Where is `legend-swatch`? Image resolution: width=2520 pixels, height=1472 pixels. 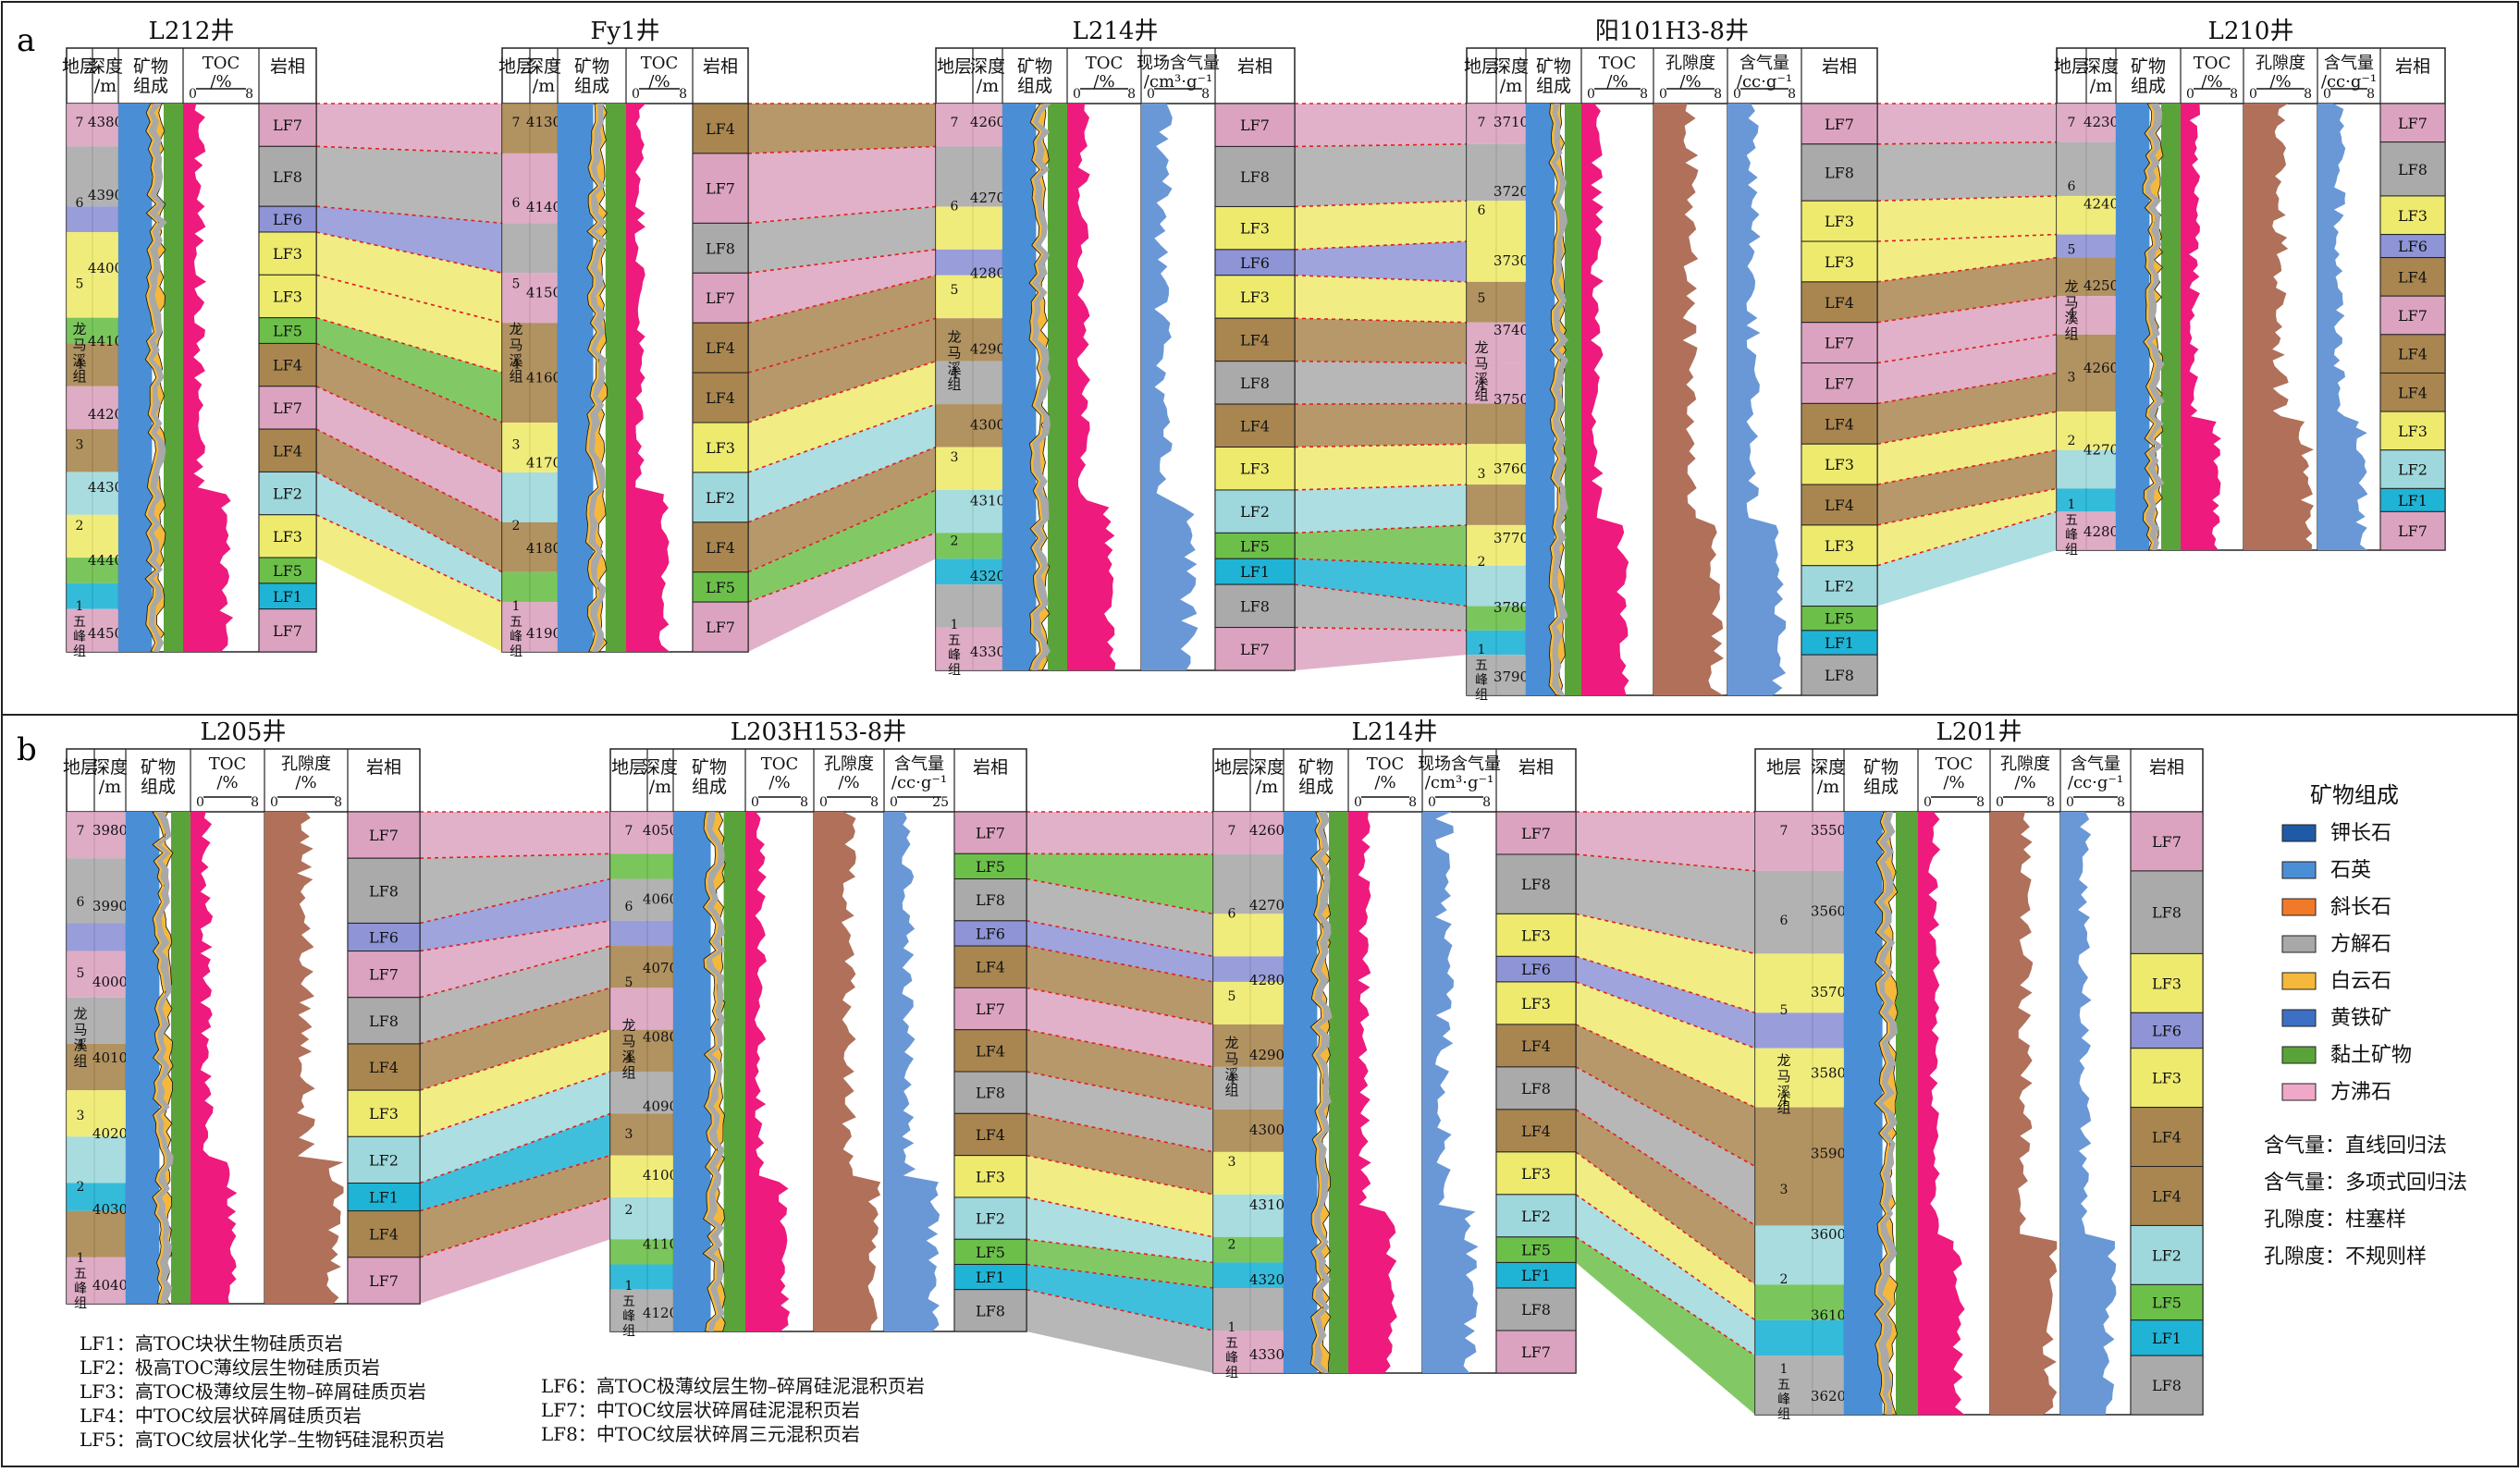 legend-swatch is located at coordinates (2299, 907).